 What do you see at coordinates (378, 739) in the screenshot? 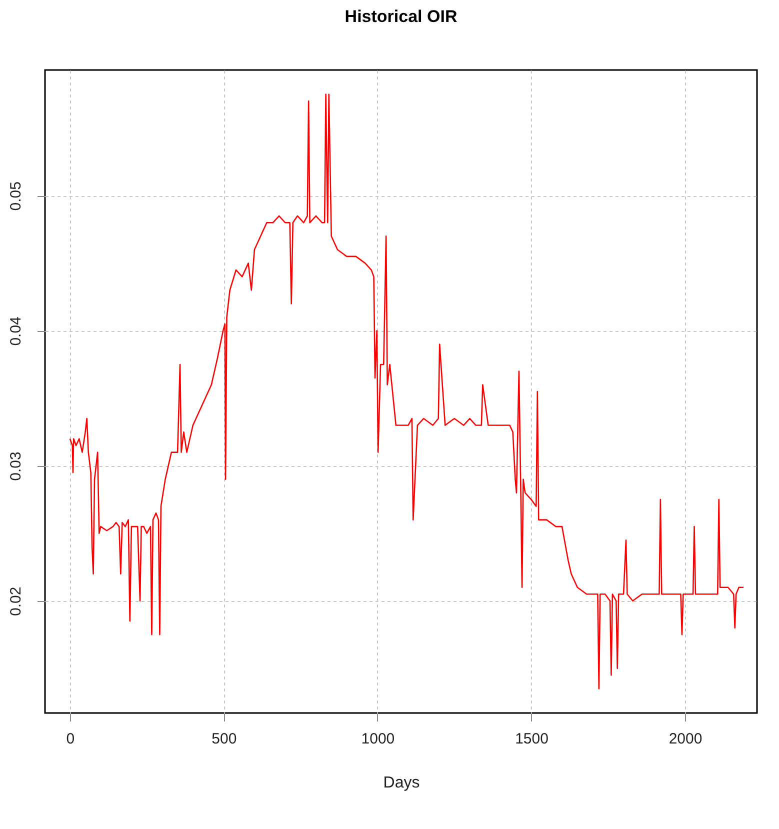
I see `x-tick-label: 1000` at bounding box center [378, 739].